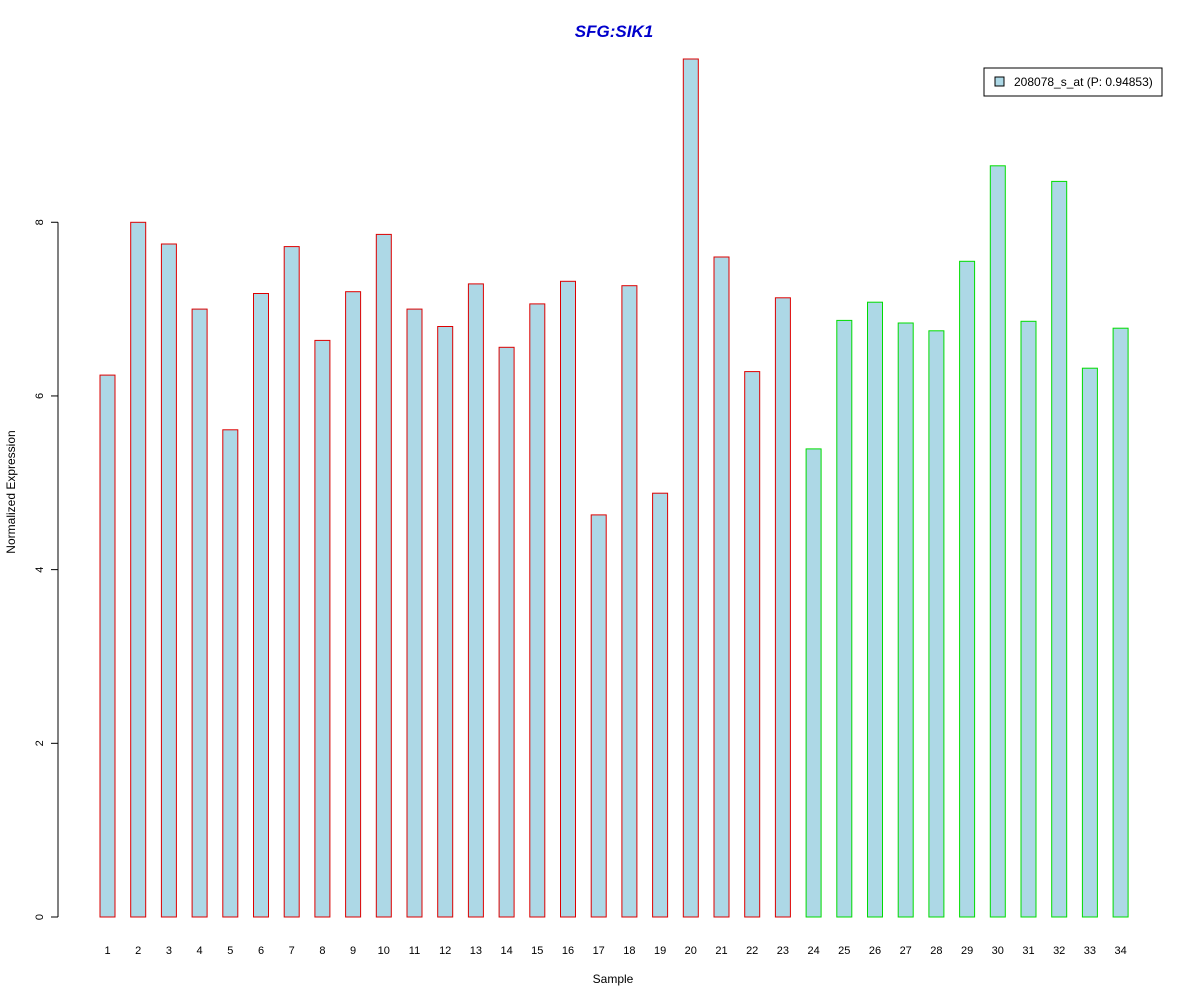  Describe the element at coordinates (783, 951) in the screenshot. I see `x-tick-label: 23` at that location.